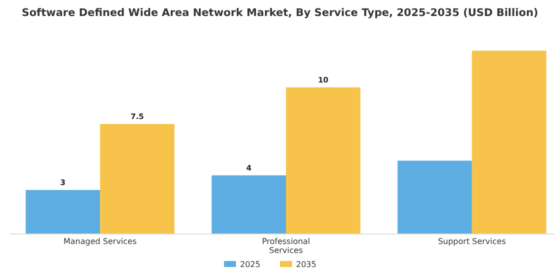 Image resolution: width=560 pixels, height=280 pixels. What do you see at coordinates (250, 264) in the screenshot?
I see `legend-label: 2025` at bounding box center [250, 264].